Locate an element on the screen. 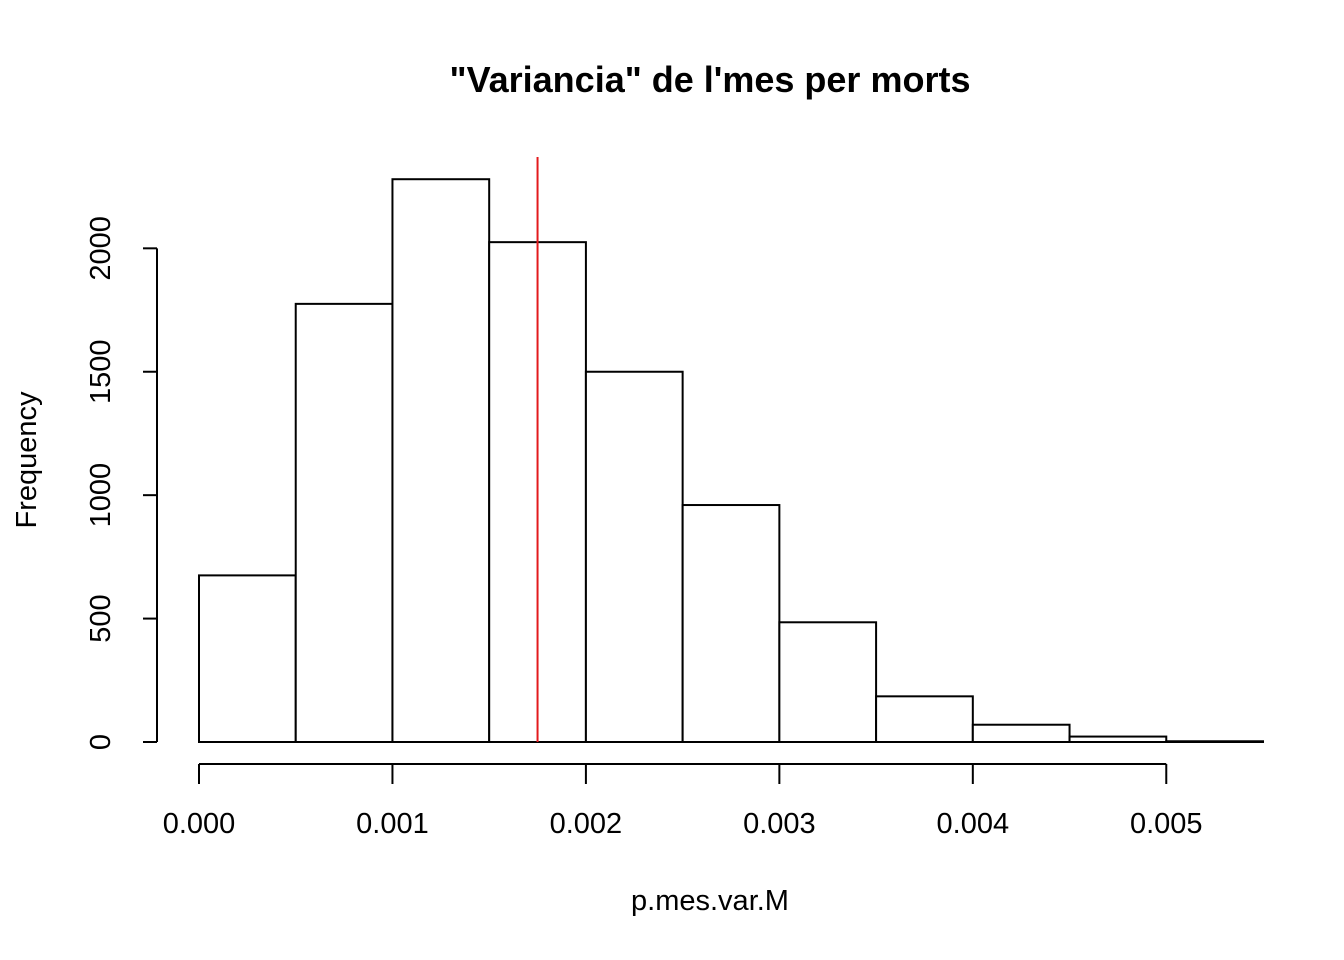  x-tick-label: 0.004 is located at coordinates (973, 824).